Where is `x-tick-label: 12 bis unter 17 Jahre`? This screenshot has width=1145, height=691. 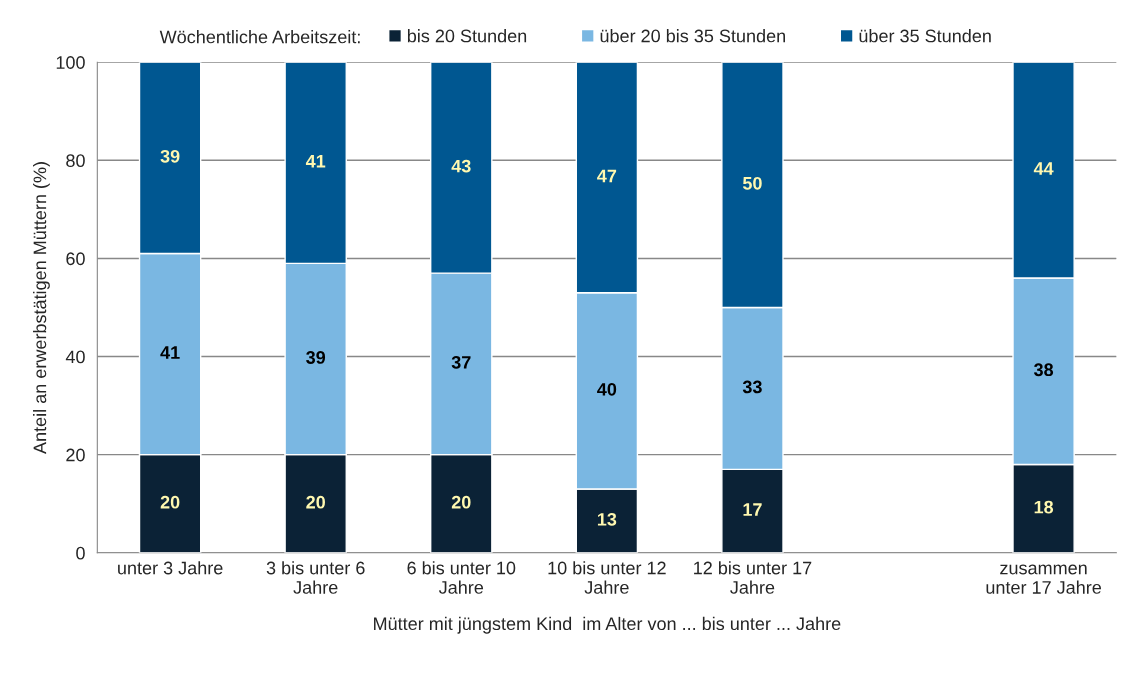 x-tick-label: 12 bis unter 17 Jahre is located at coordinates (753, 577).